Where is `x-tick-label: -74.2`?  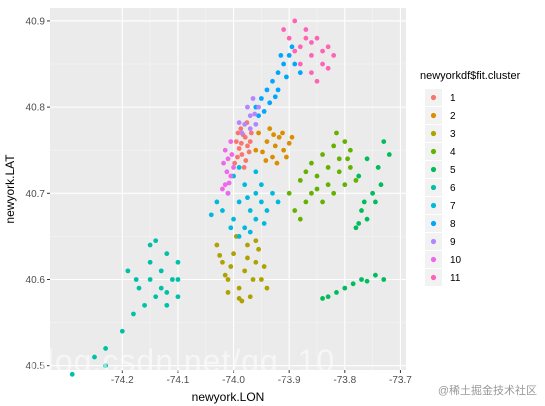
x-tick-label: -74.2 is located at coordinates (122, 380).